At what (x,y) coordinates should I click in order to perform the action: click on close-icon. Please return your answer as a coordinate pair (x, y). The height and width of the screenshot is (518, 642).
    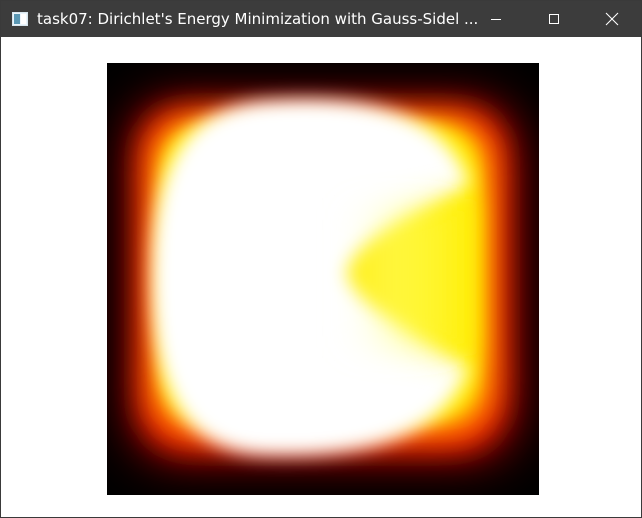
    Looking at the image, I should click on (612, 19).